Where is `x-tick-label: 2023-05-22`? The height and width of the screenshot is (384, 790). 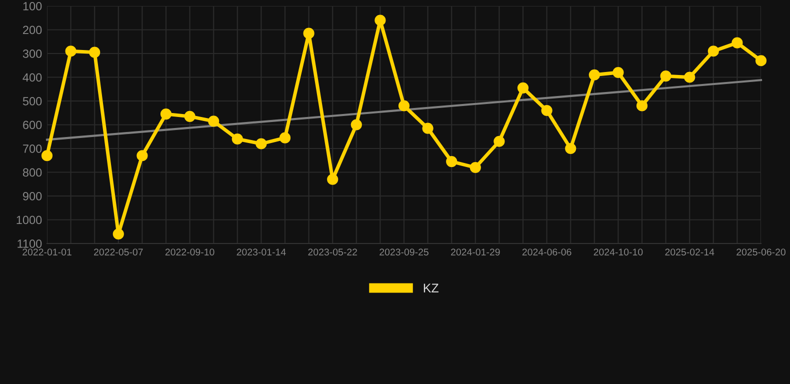
x-tick-label: 2023-05-22 is located at coordinates (332, 252).